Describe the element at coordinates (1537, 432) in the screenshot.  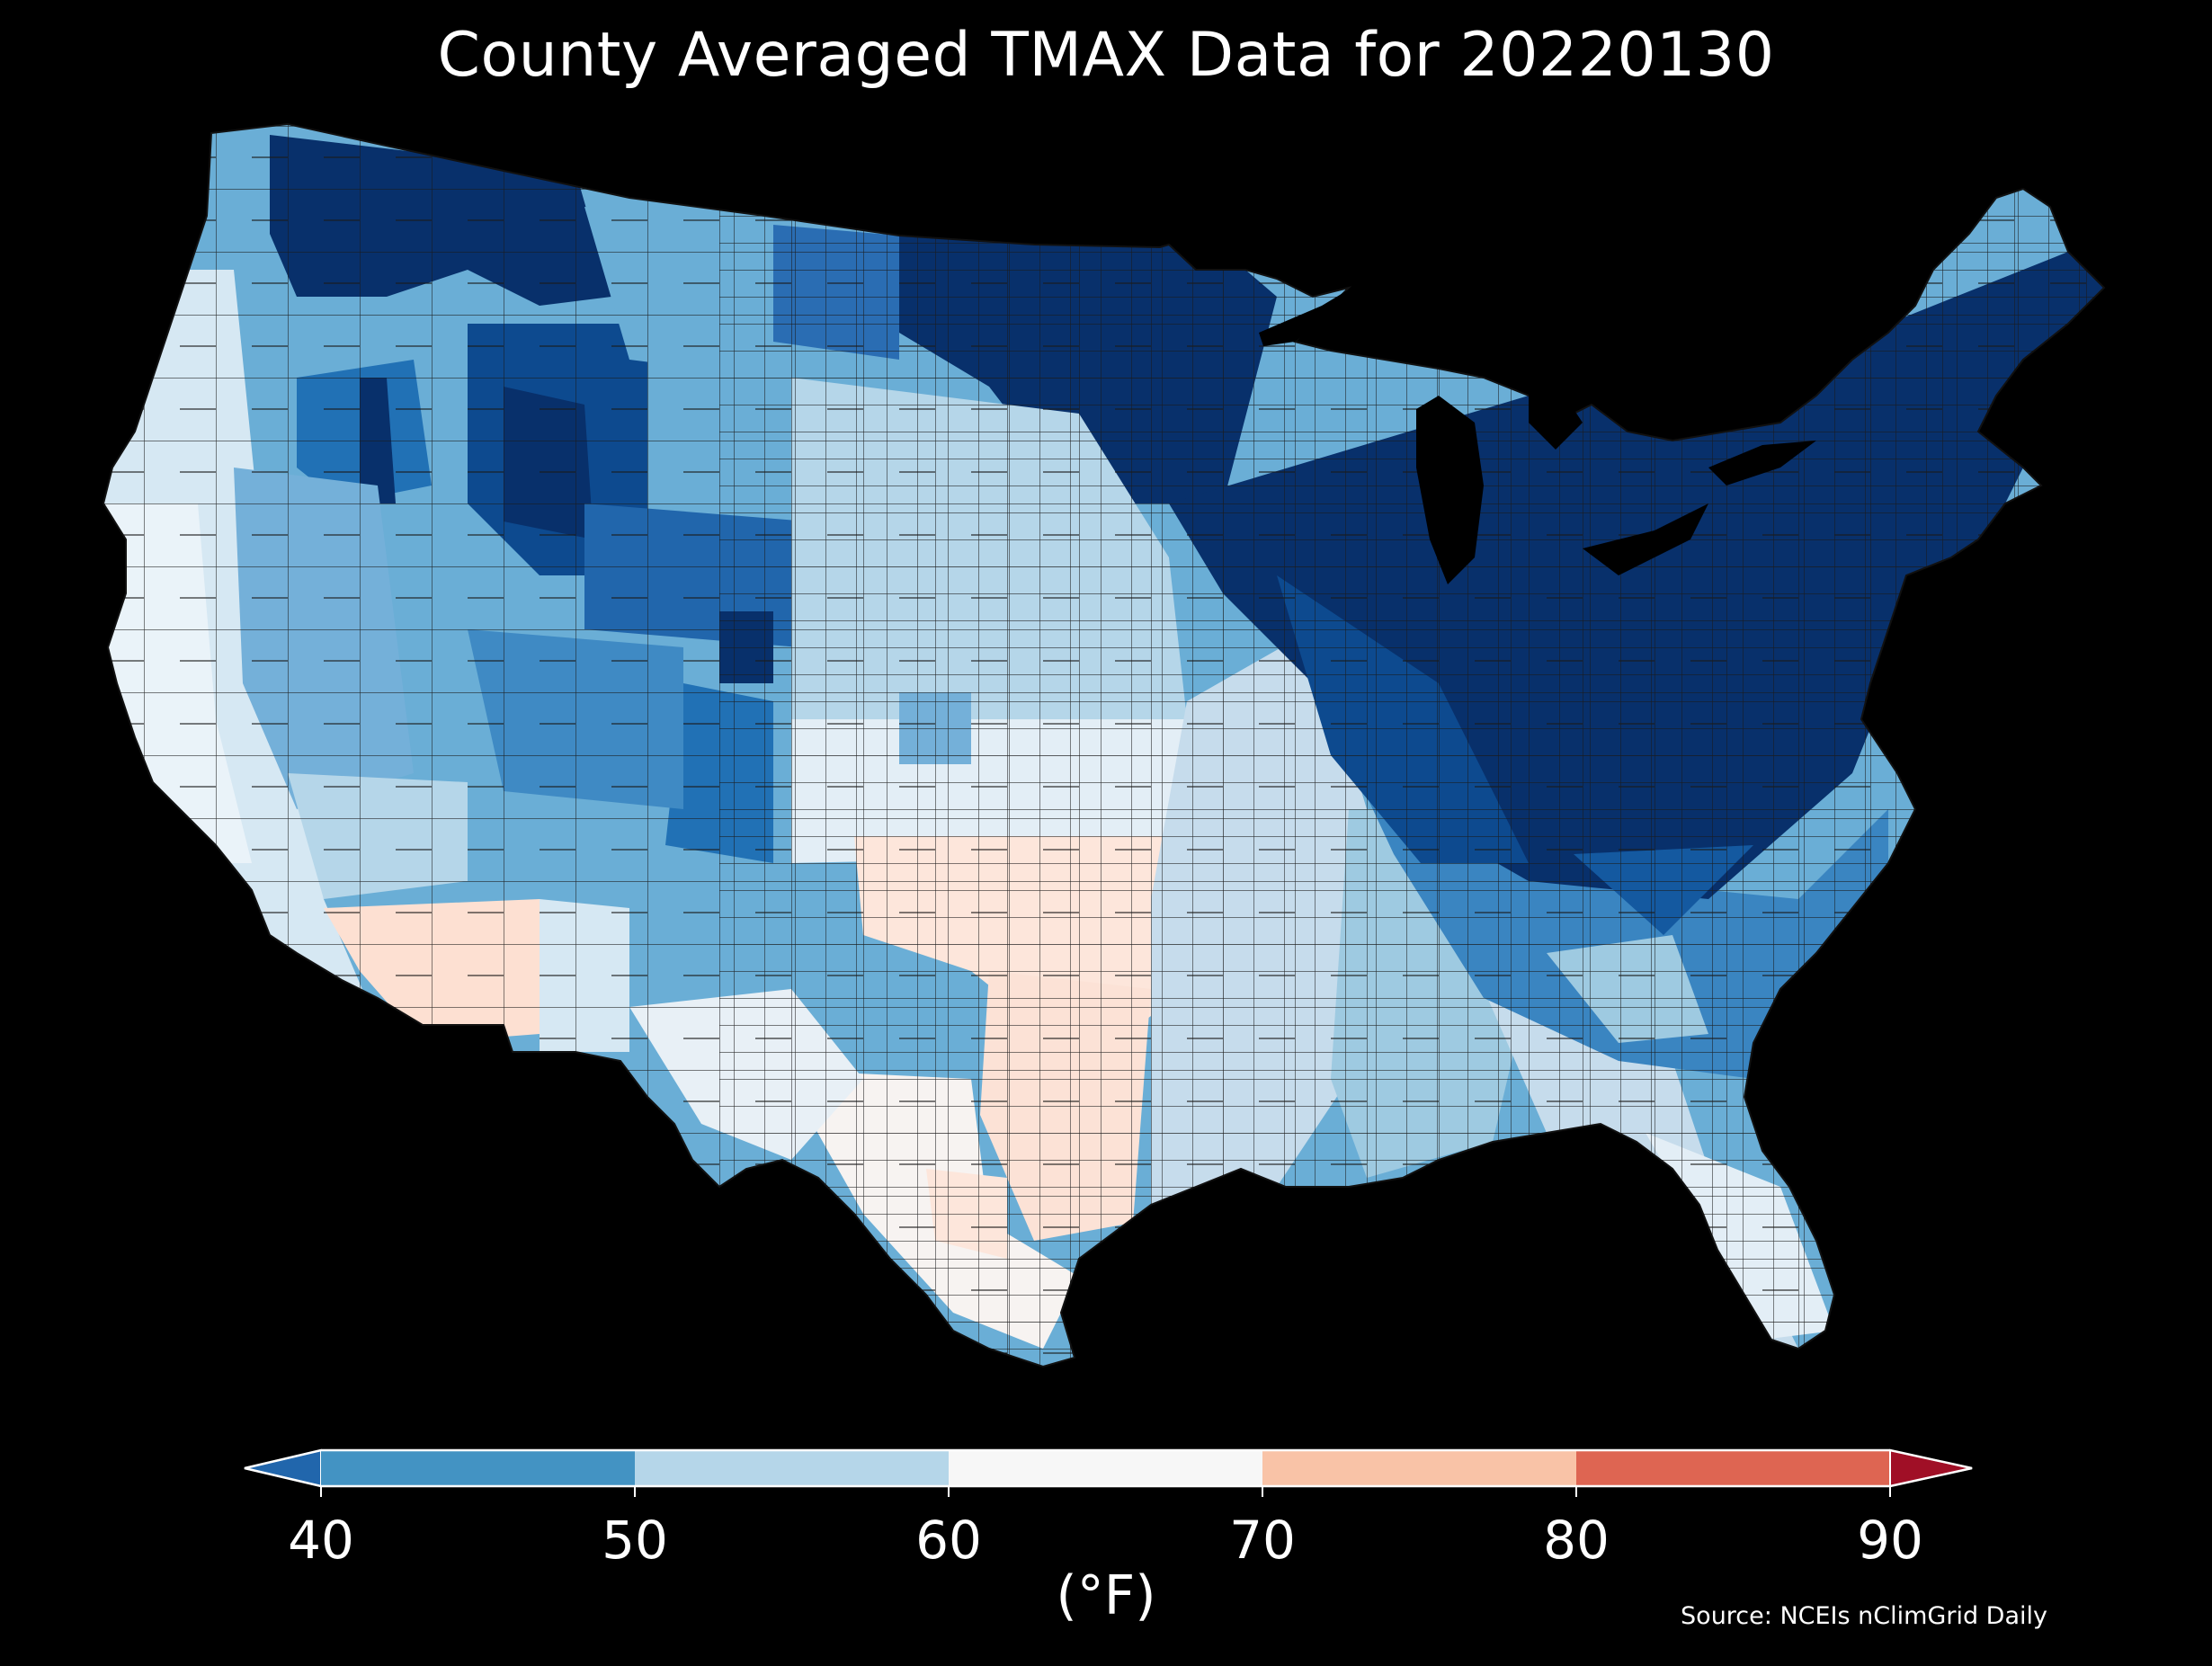
I see `great-lakes` at that location.